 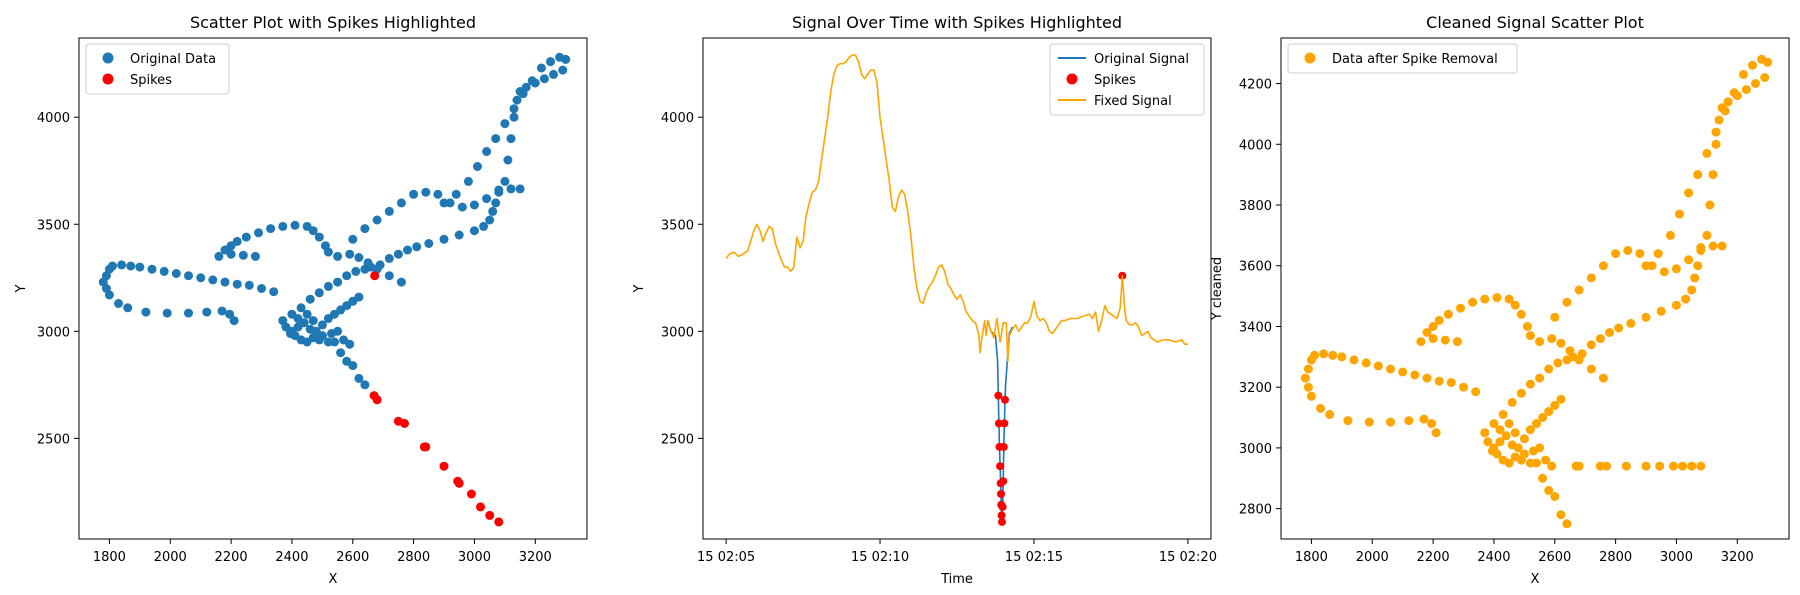 What do you see at coordinates (1255, 206) in the screenshot?
I see `y-tick-label: 3800` at bounding box center [1255, 206].